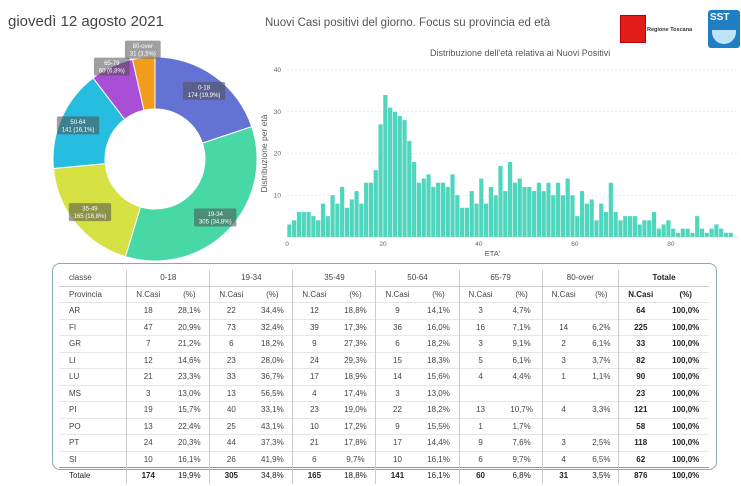 The width and height of the screenshot is (741, 486). What do you see at coordinates (720, 17) in the screenshot?
I see `sst-label: SST` at bounding box center [720, 17].